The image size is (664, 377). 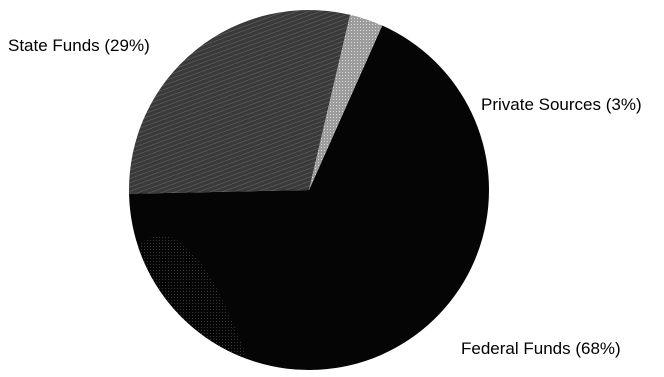 What do you see at coordinates (192, 297) in the screenshot?
I see `slice-shading` at bounding box center [192, 297].